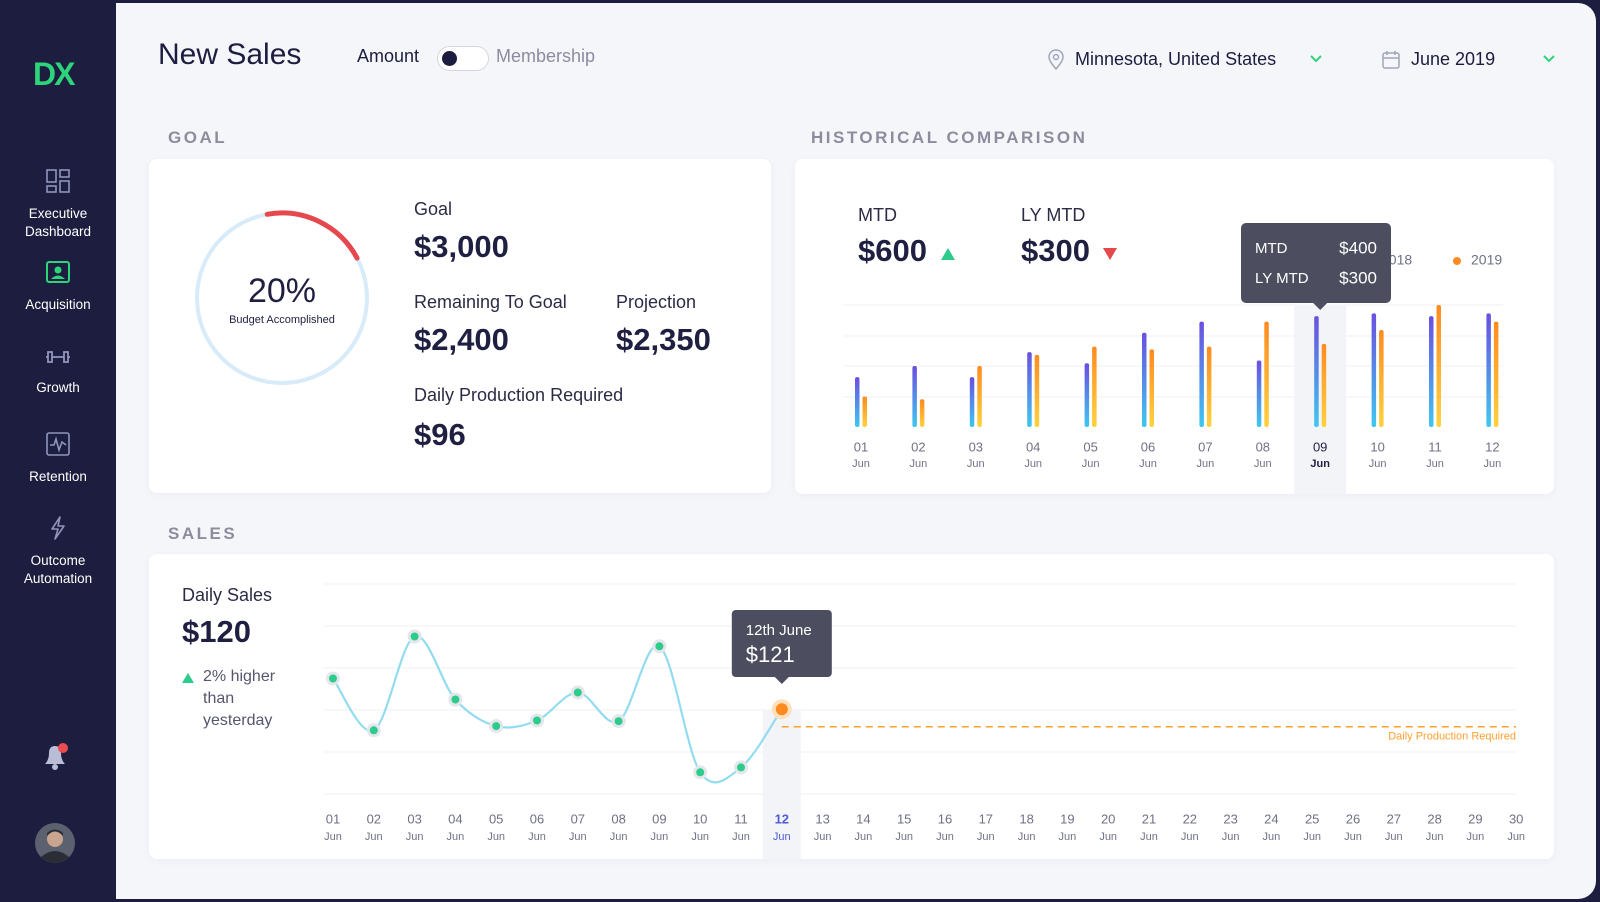 The height and width of the screenshot is (902, 1600). I want to click on nav-item: Retention, so click(58, 458).